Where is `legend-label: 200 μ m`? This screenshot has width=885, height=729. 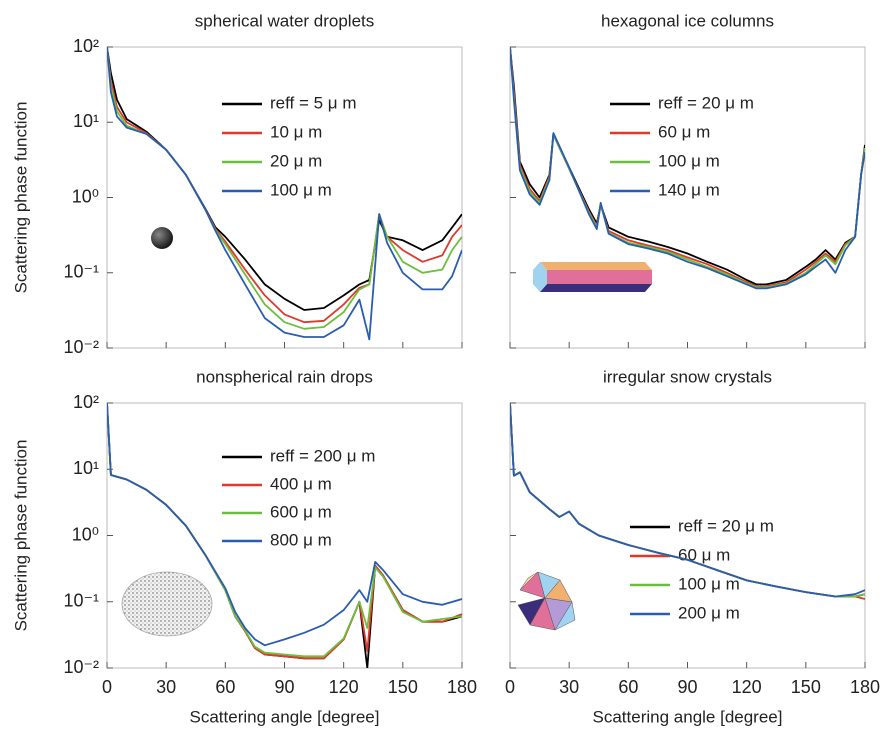
legend-label: 200 μ m is located at coordinates (709, 612).